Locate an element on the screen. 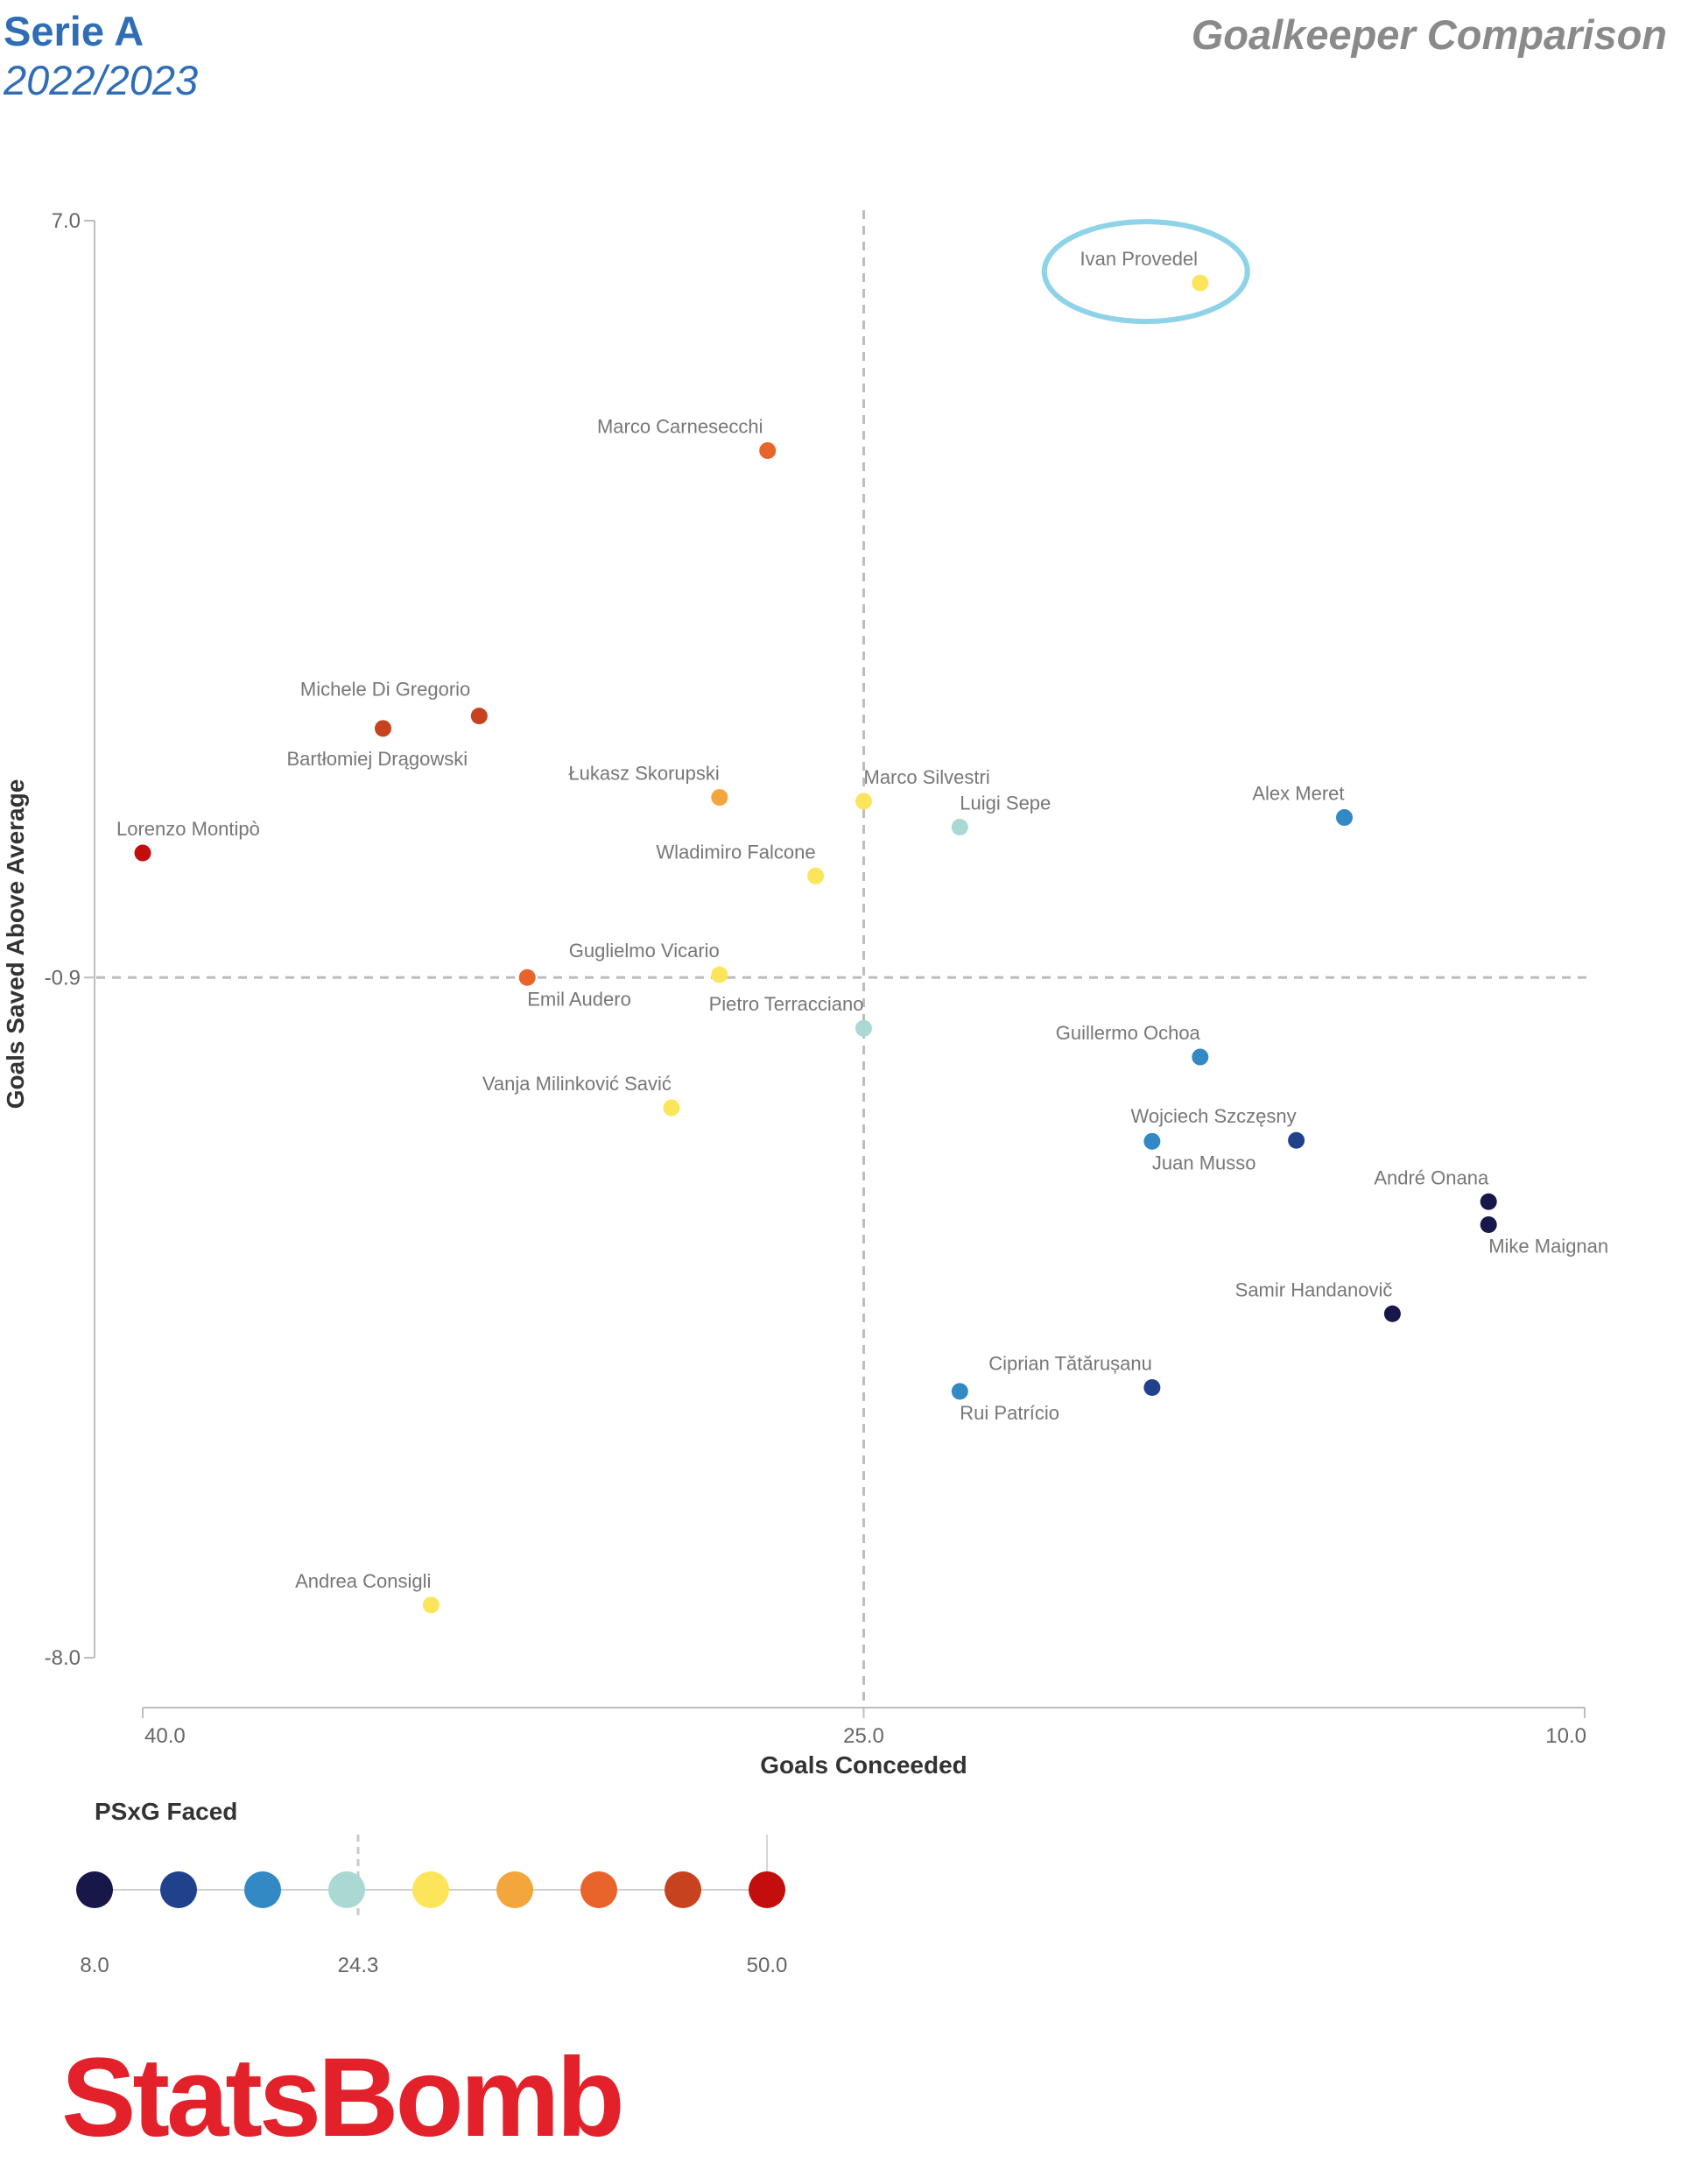 This screenshot has height=2184, width=1681. point-label: Emil Audero is located at coordinates (579, 999).